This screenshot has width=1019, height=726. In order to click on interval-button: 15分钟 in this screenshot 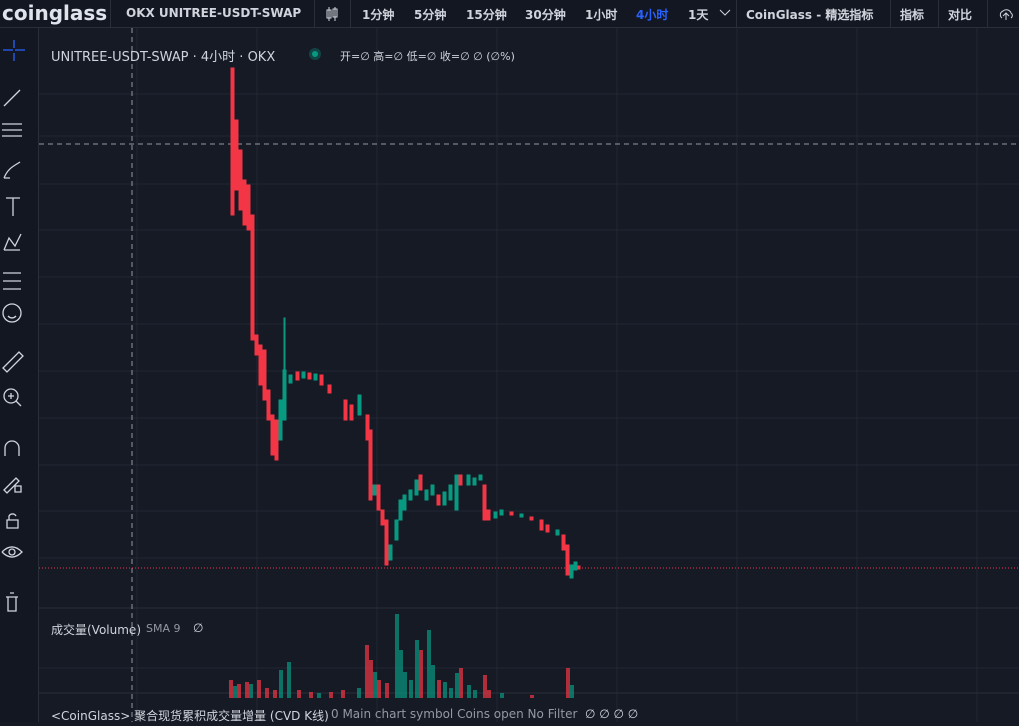, I will do `click(486, 15)`.